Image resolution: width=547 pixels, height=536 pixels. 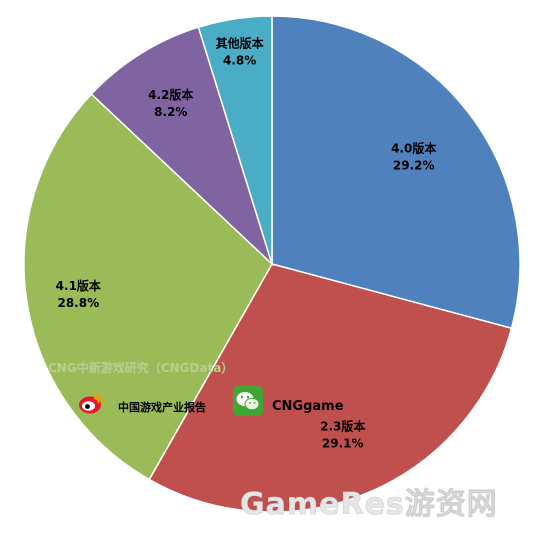 What do you see at coordinates (170, 94) in the screenshot?
I see `slice-label-3: 4.2版本` at bounding box center [170, 94].